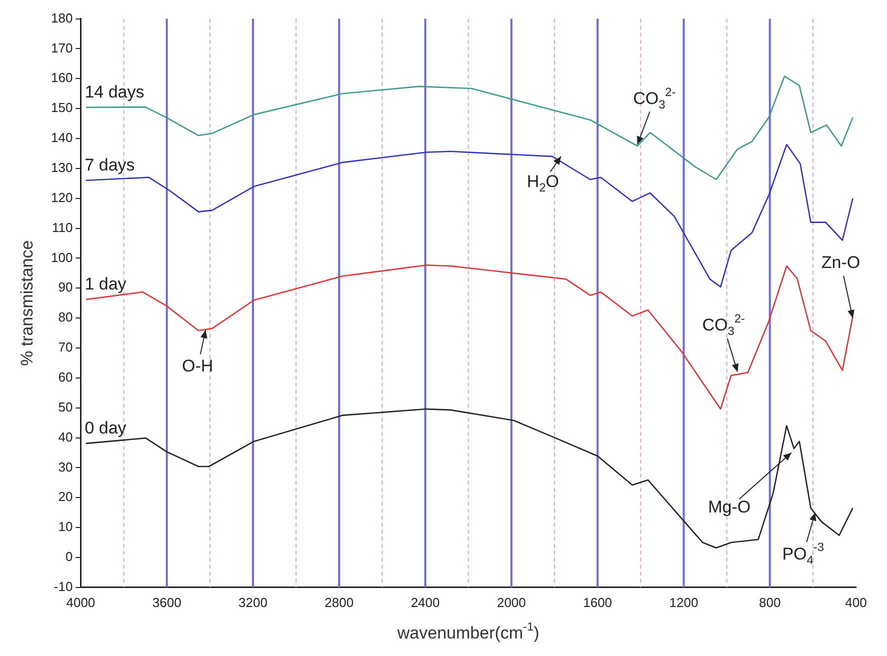  I want to click on y-tick-label: 130, so click(61, 168).